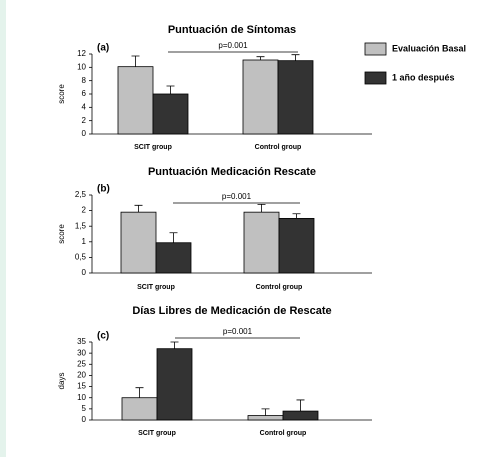 The height and width of the screenshot is (457, 500). I want to click on y-tick-label: 35, so click(81, 341).